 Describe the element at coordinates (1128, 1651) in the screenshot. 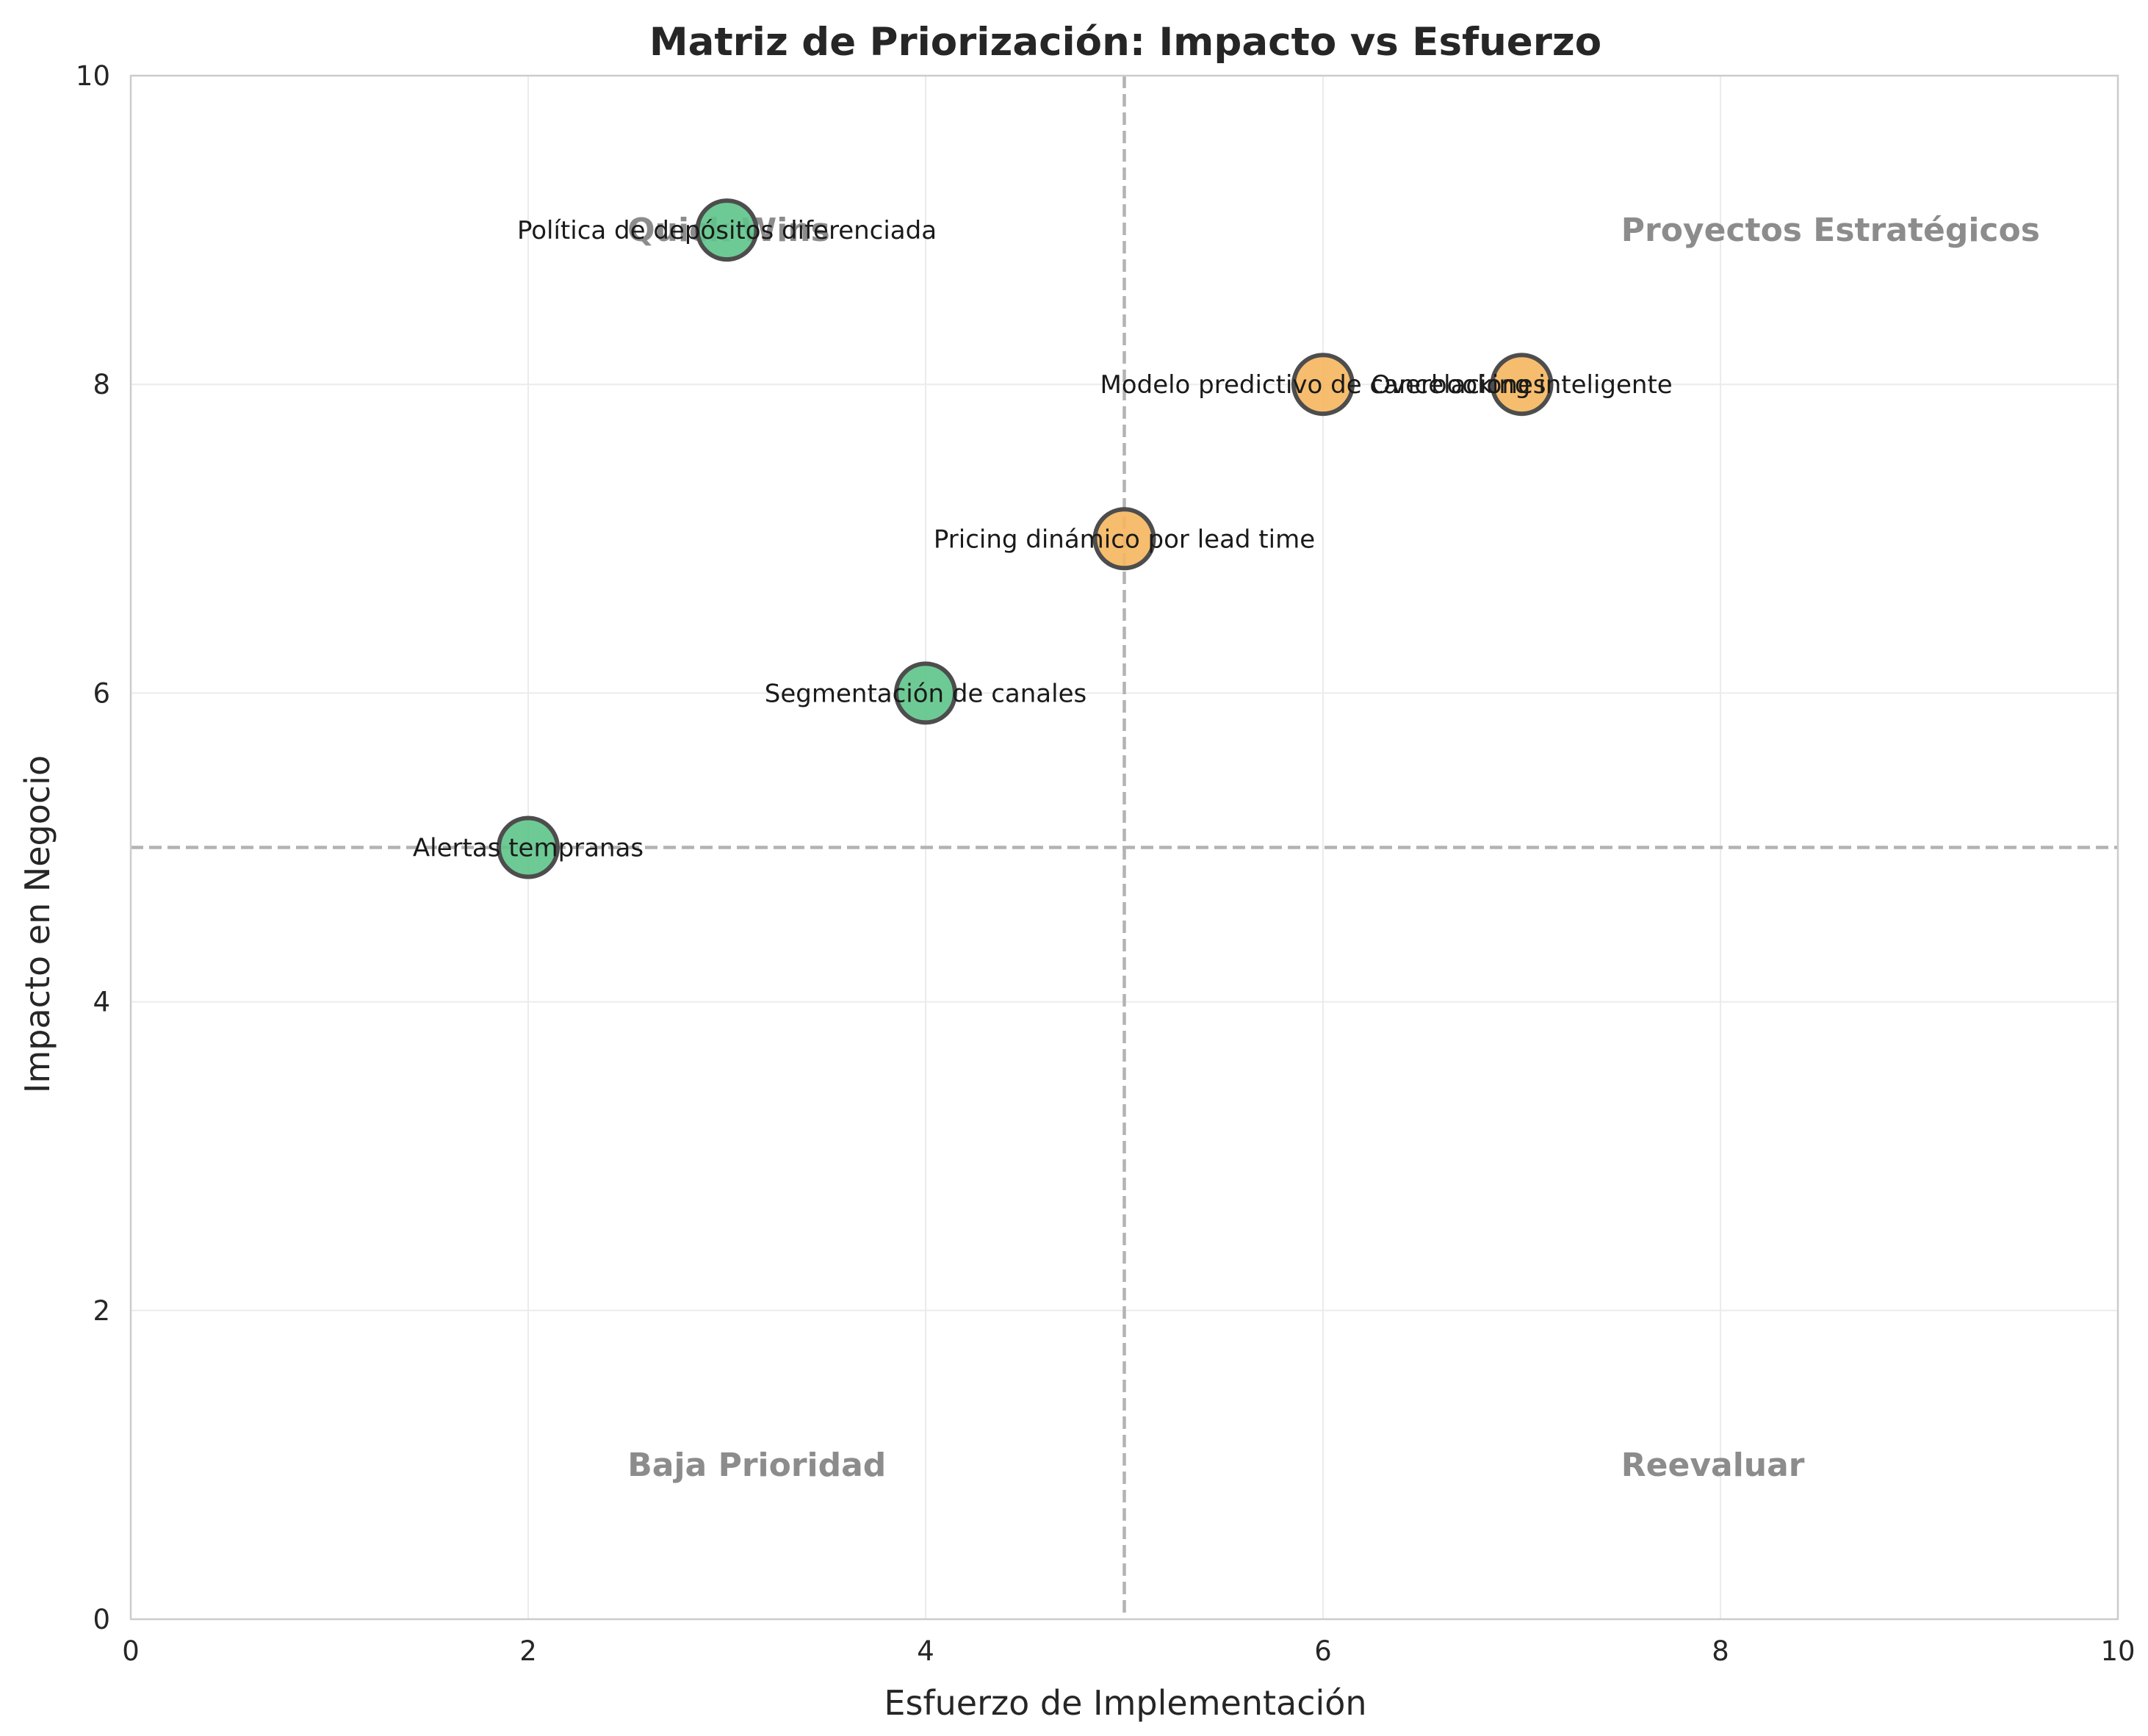

I see `x-tick-labels: 0 2 4 6 8 10` at that location.